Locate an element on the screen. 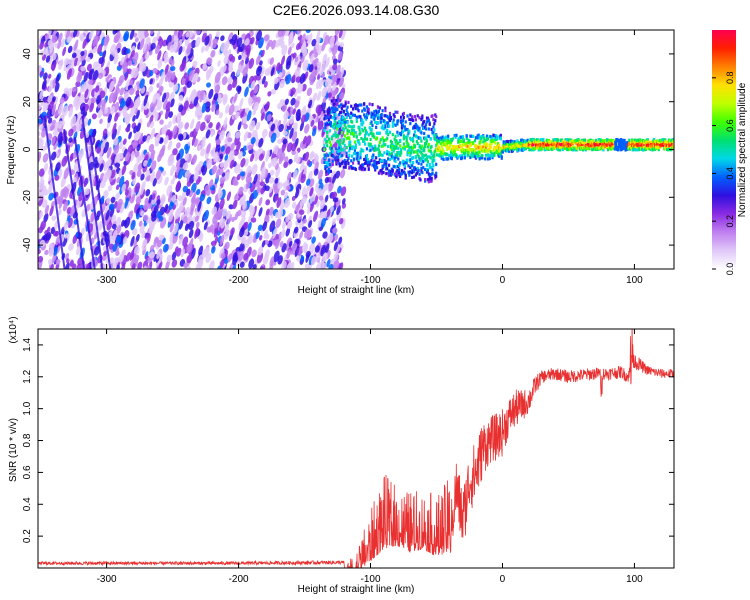 This screenshot has height=600, width=750. colorbar-ticks: 0.00.20.40.60.8 is located at coordinates (723, 173).